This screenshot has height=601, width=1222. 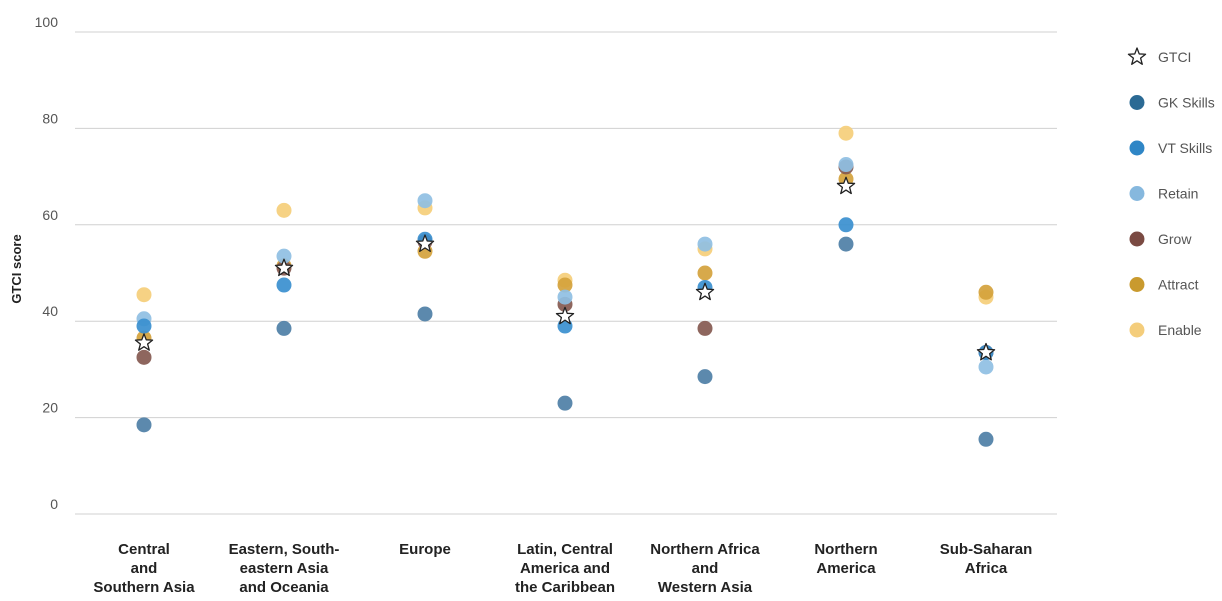 What do you see at coordinates (1137, 56) in the screenshot?
I see `legend-marker-gtci` at bounding box center [1137, 56].